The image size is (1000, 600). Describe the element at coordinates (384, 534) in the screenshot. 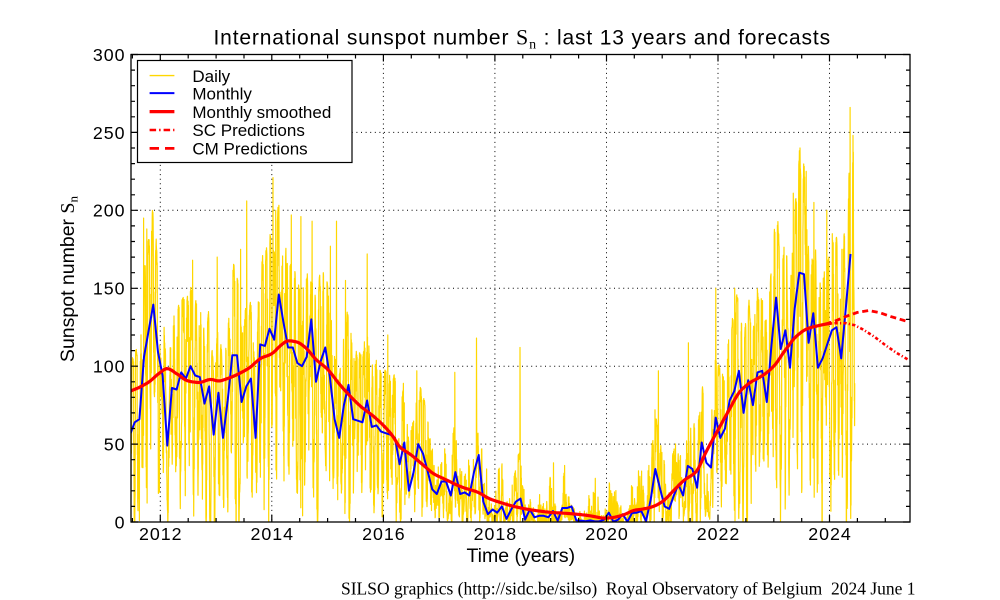

I see `svg-text: 2016` at that location.